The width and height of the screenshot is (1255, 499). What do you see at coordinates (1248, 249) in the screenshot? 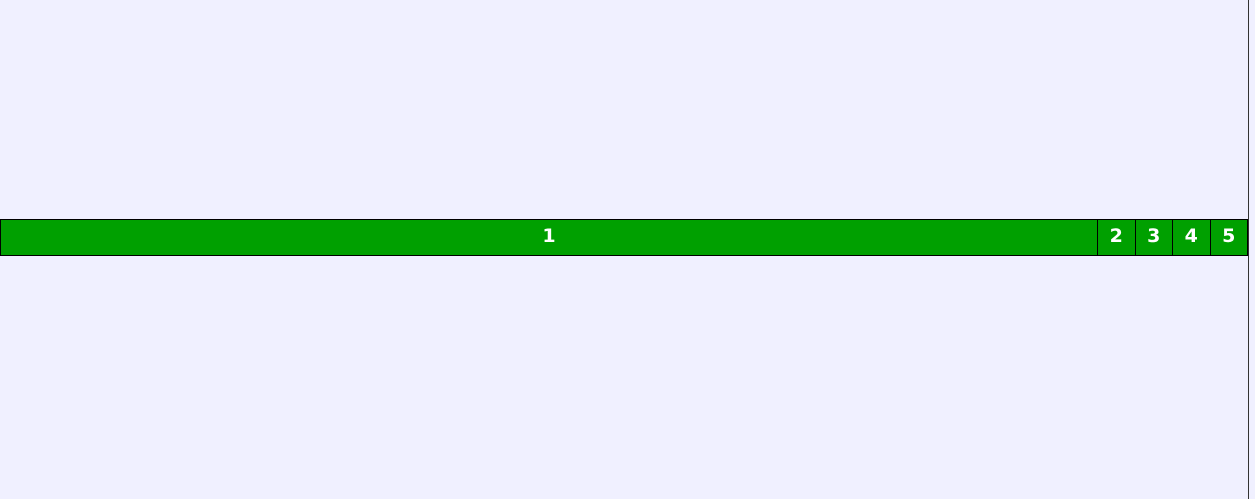
I see `window-edge-divider` at bounding box center [1248, 249].